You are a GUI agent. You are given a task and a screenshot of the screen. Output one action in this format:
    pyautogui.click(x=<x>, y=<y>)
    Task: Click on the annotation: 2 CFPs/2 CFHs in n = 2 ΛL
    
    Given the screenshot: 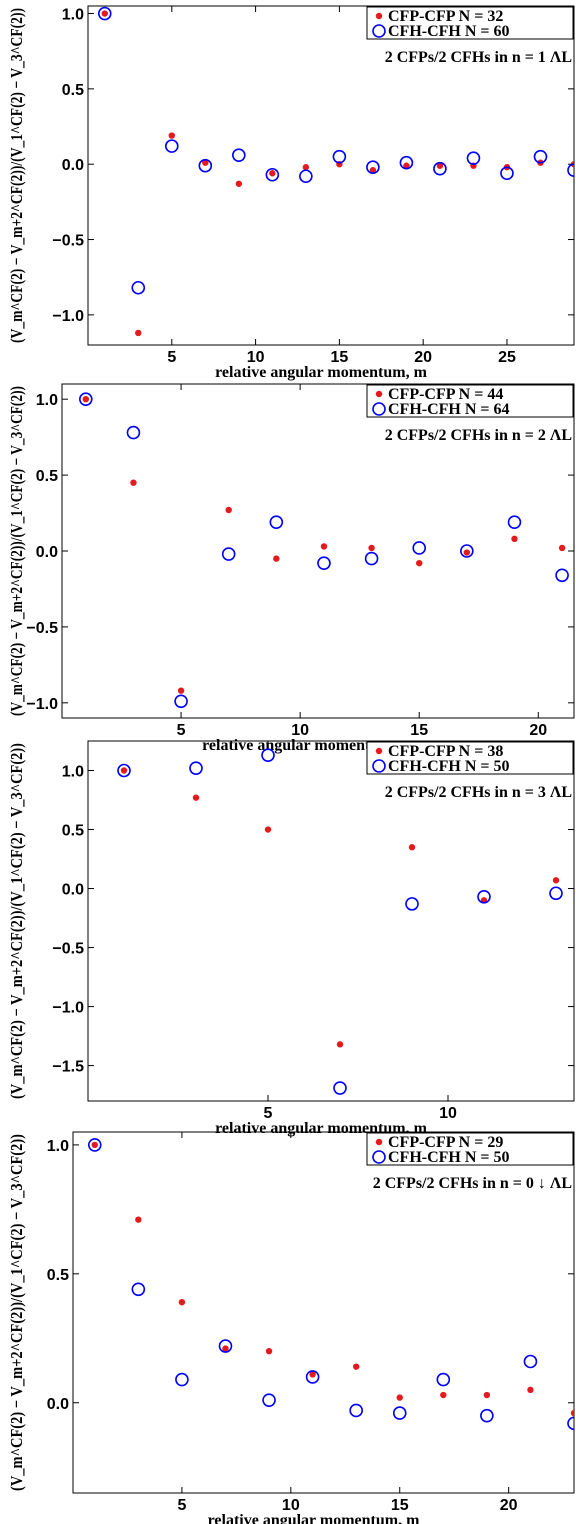 What is the action you would take?
    pyautogui.click(x=478, y=435)
    